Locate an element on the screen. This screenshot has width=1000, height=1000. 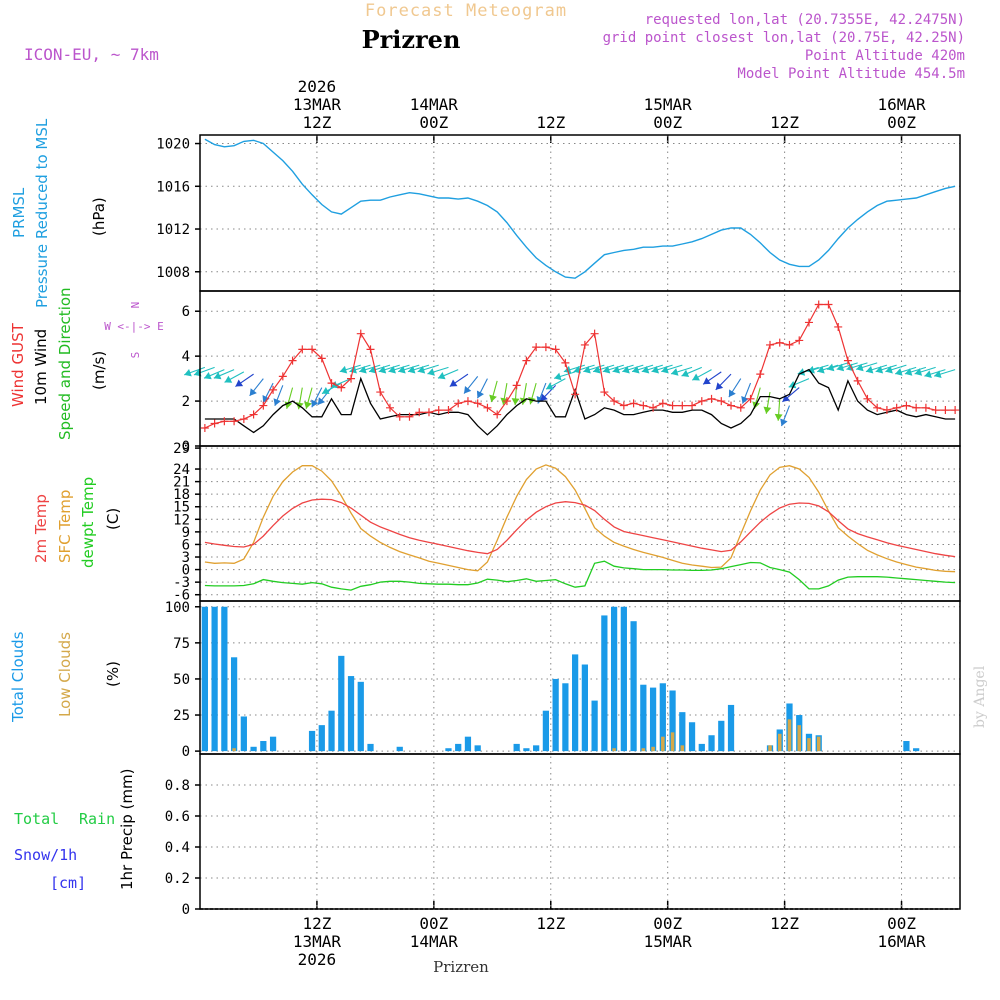
pressure-label-1: PRMSL is located at coordinates (19, 212).